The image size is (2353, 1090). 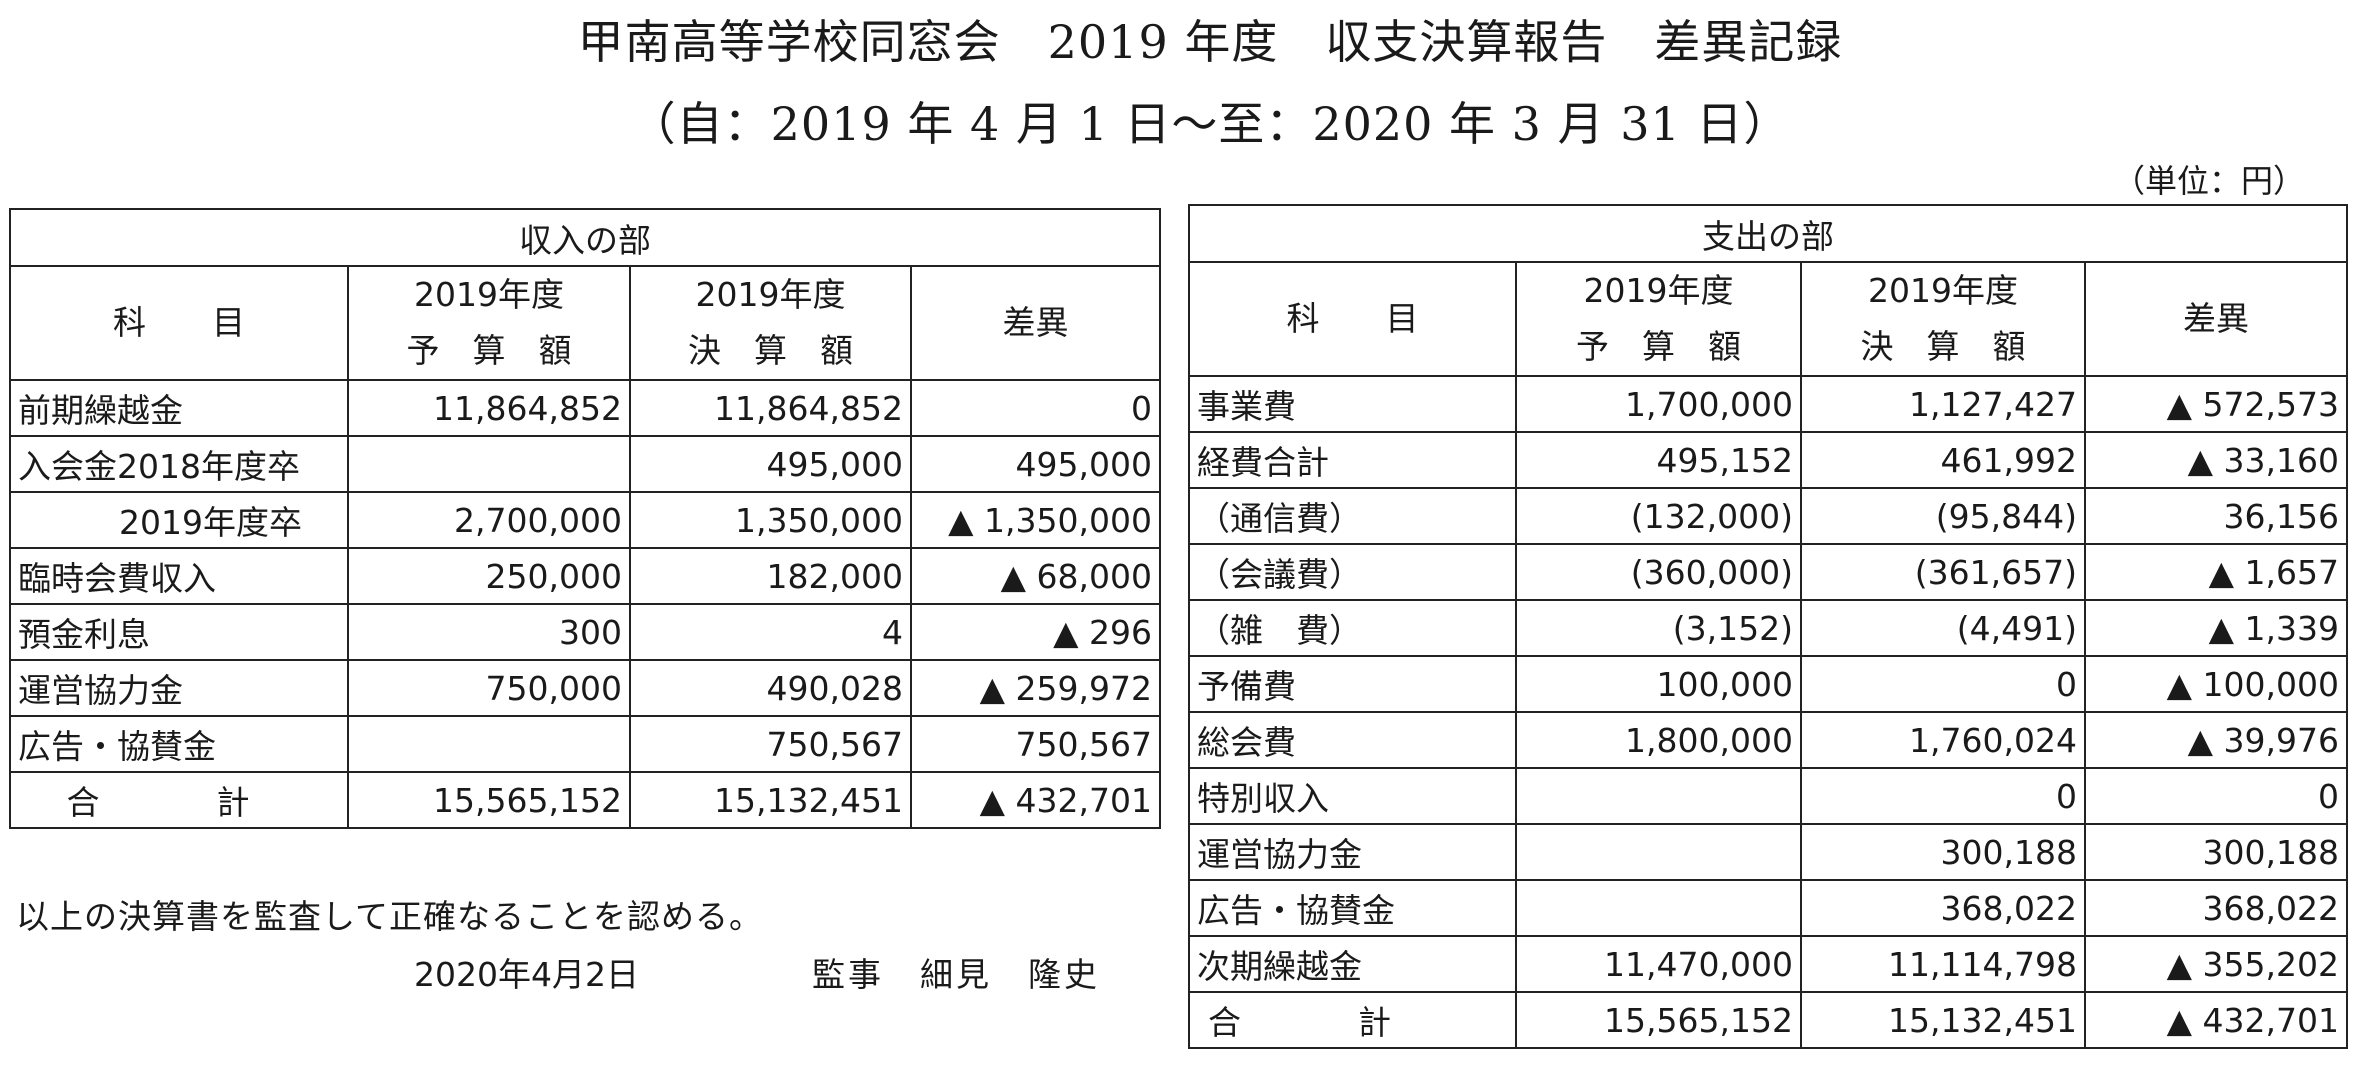 What do you see at coordinates (770, 323) in the screenshot?
I see `income-col-actual: 2019年度決 算 額` at bounding box center [770, 323].